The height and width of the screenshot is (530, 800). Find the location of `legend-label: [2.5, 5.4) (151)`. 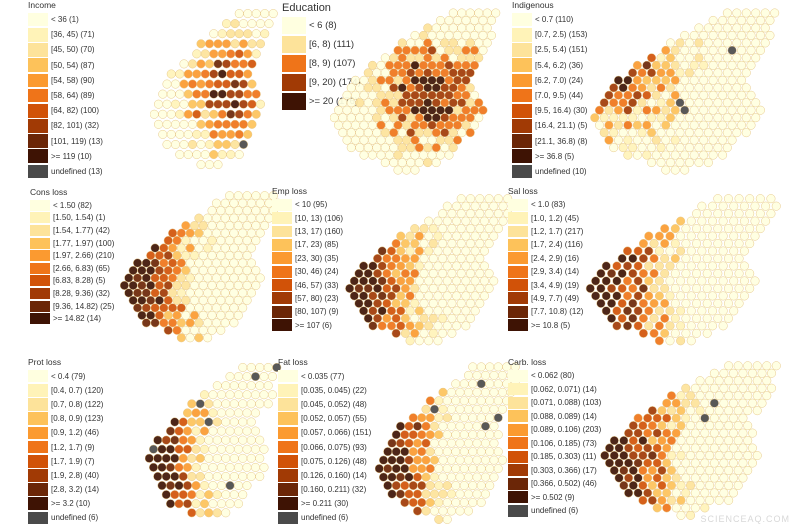

legend-label: [2.5, 5.4) (151) is located at coordinates (561, 50).